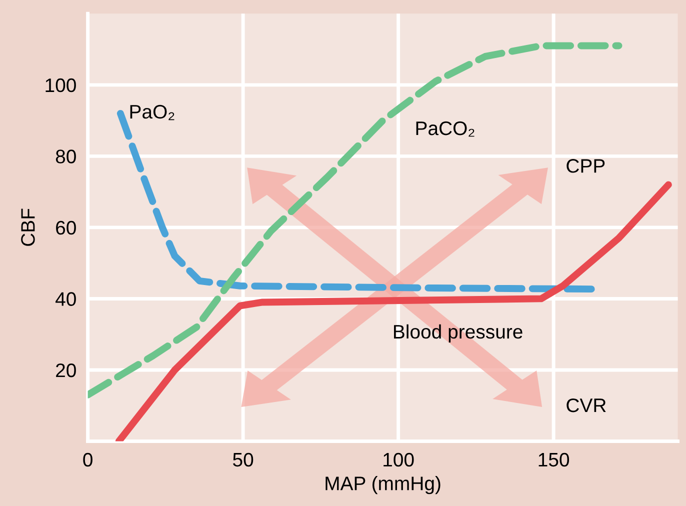  I want to click on series-label: PaO₂, so click(152, 112).